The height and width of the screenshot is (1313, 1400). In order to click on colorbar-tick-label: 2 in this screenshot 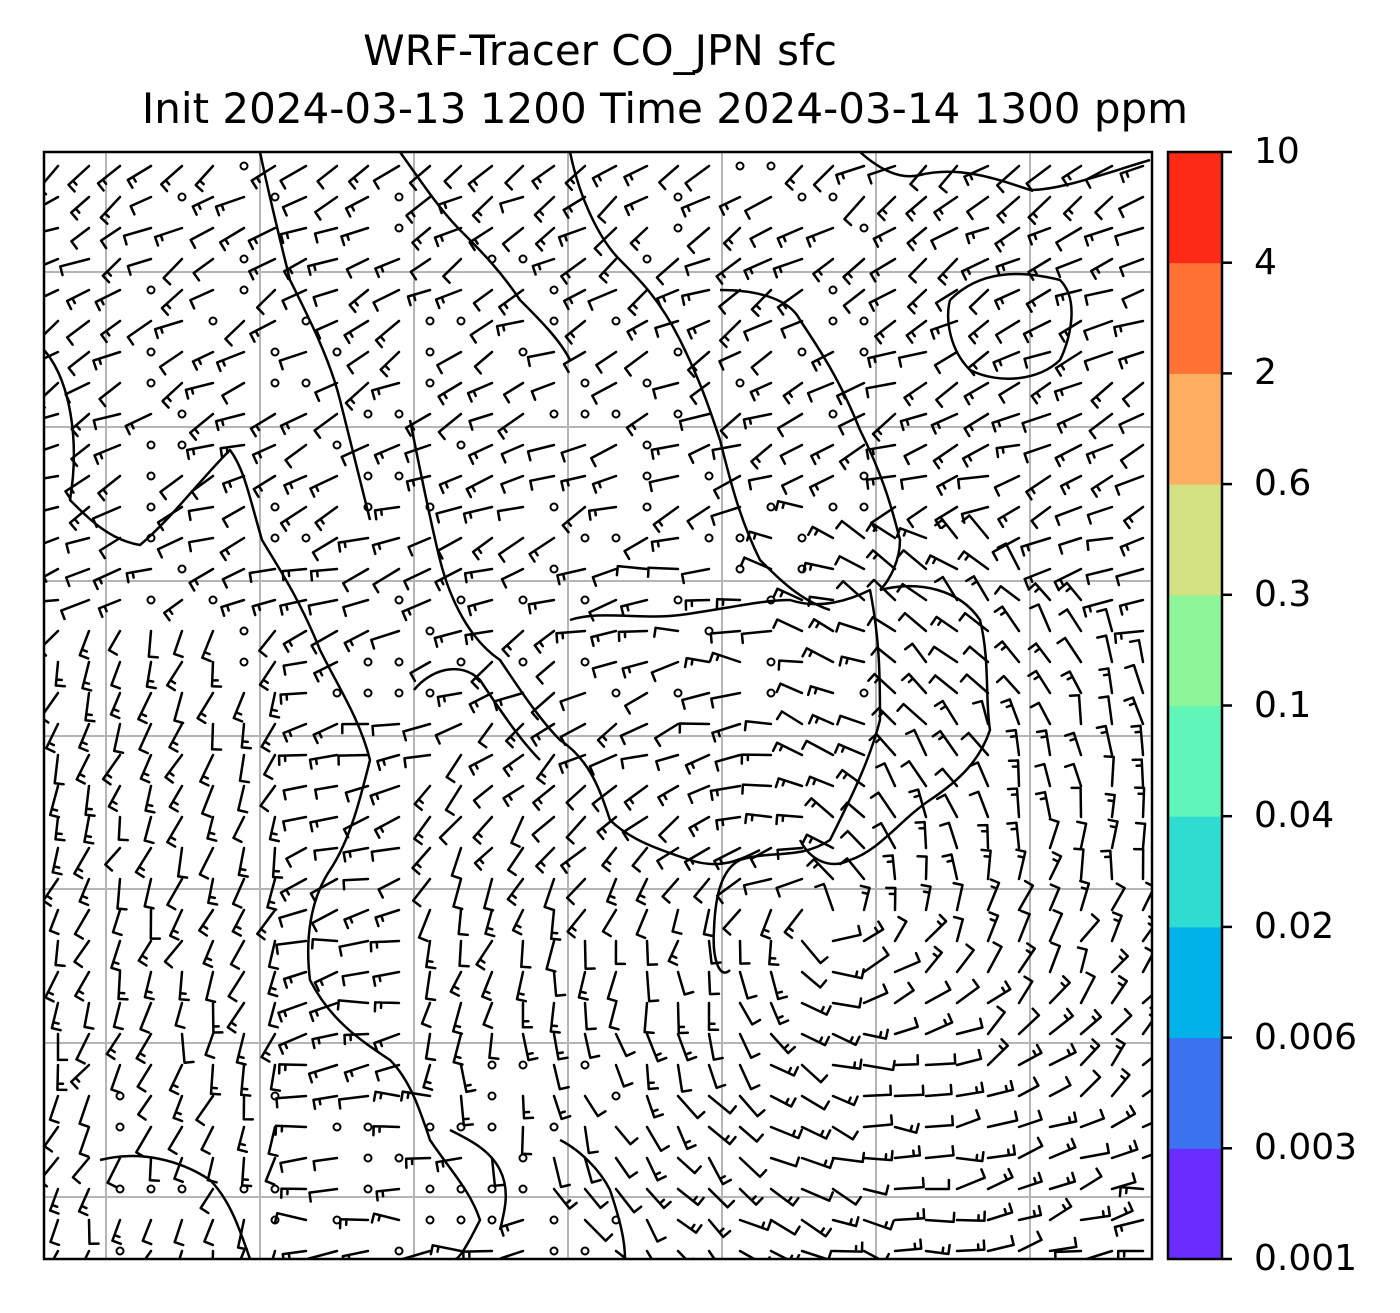, I will do `click(1265, 373)`.